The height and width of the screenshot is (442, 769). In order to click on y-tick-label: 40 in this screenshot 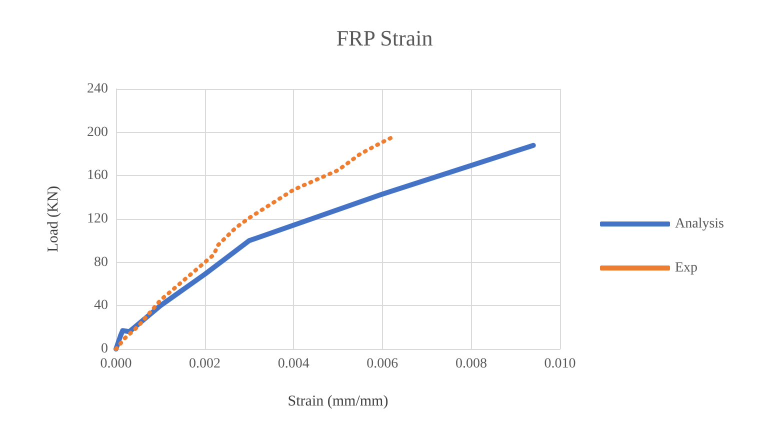, I will do `click(101, 306)`.